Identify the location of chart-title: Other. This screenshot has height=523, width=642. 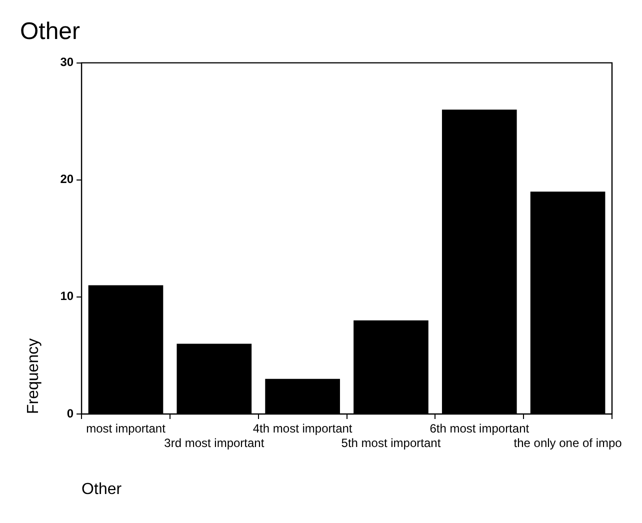
(50, 32).